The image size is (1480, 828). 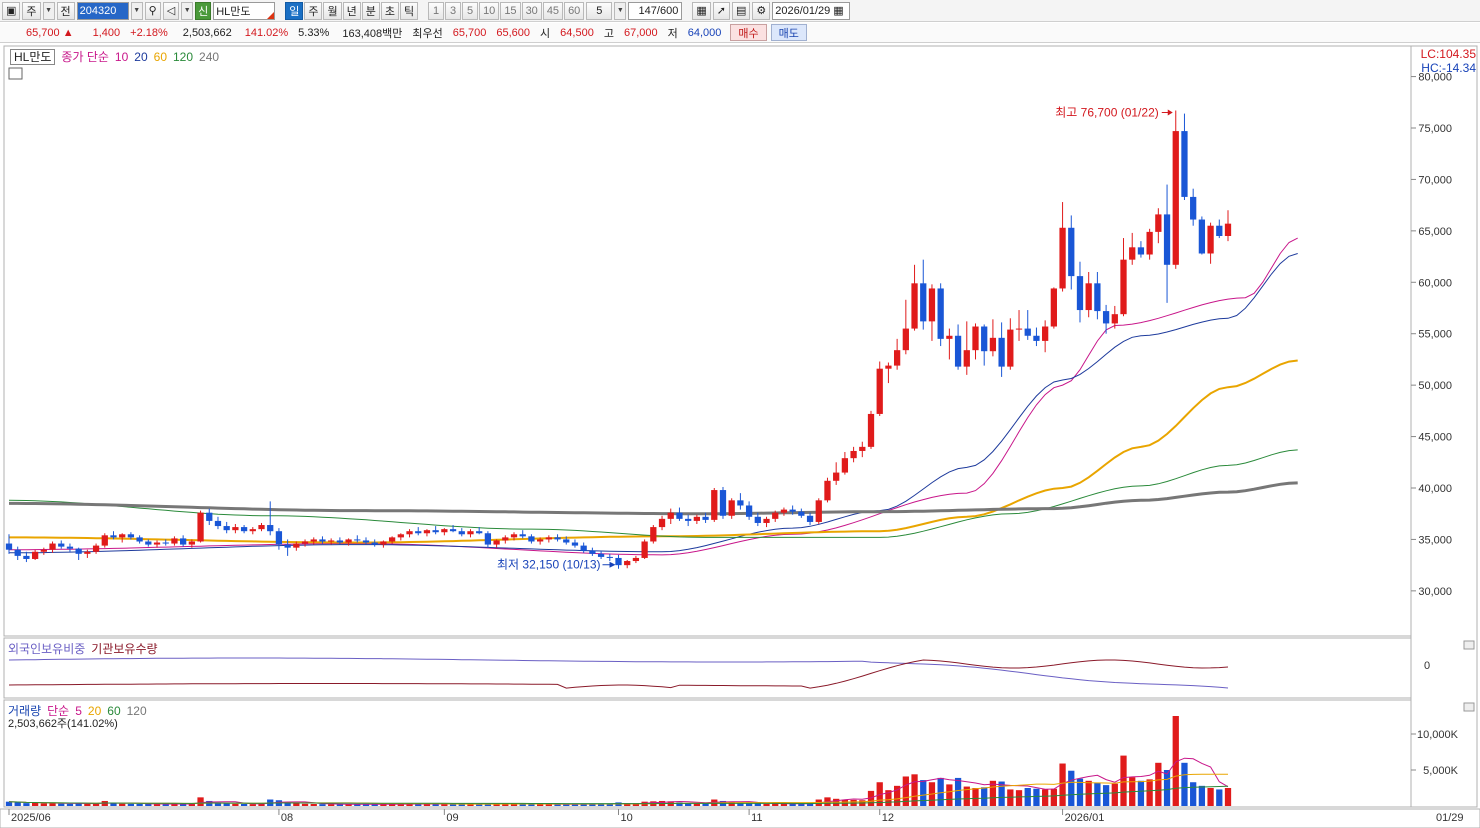 I want to click on layout-icon: ▣, so click(x=11, y=10).